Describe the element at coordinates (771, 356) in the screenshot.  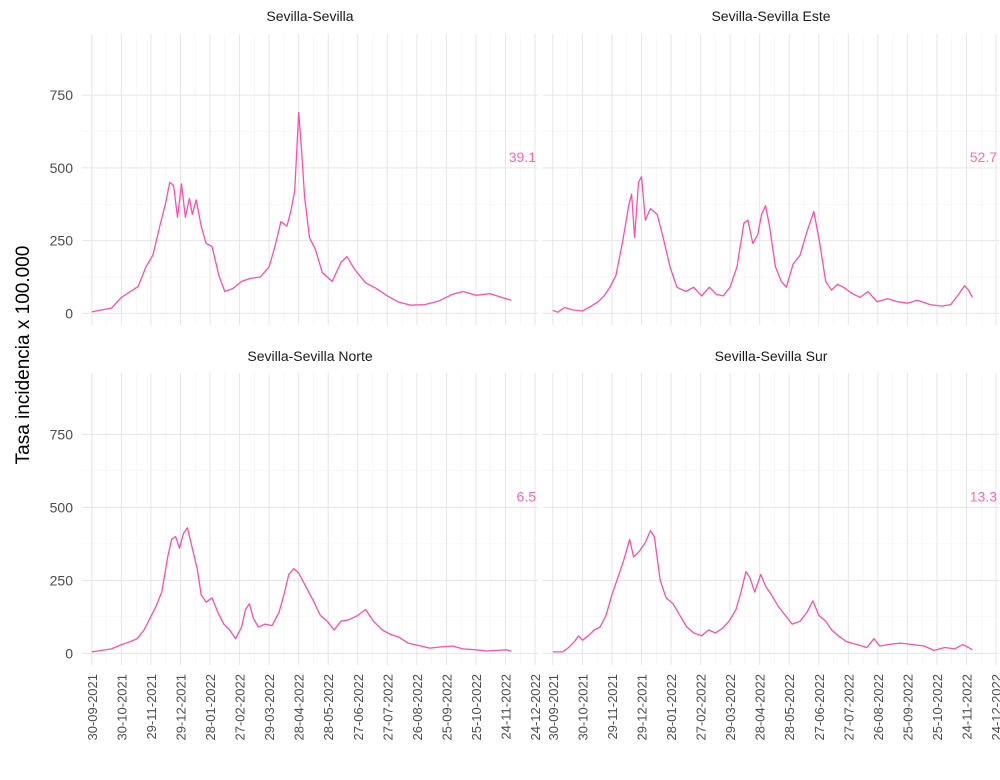
I see `panel-title: Sevilla-Sevilla Sur` at that location.